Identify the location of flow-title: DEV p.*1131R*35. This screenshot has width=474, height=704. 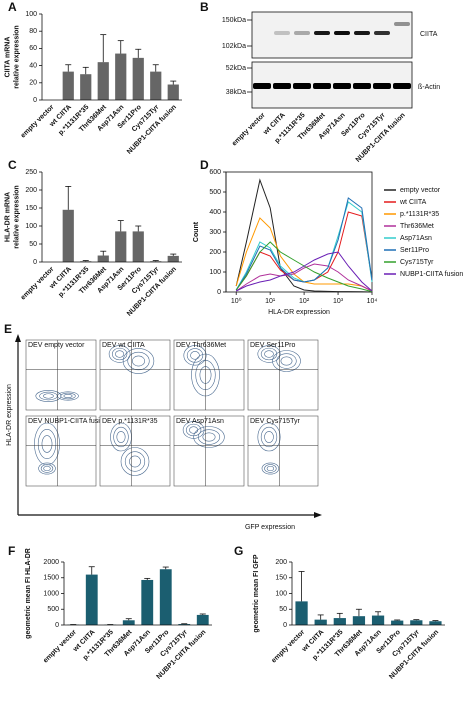
(130, 421).